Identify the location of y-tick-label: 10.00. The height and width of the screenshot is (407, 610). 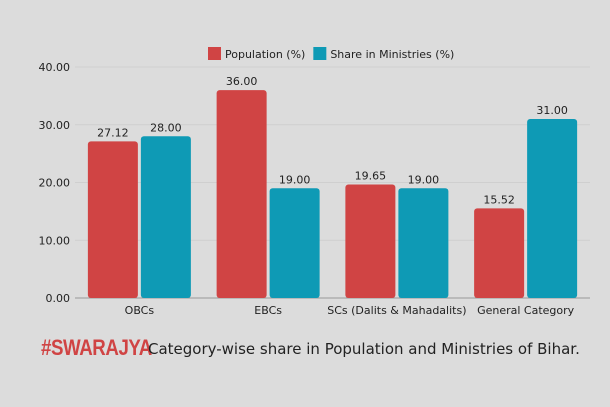
(55, 240).